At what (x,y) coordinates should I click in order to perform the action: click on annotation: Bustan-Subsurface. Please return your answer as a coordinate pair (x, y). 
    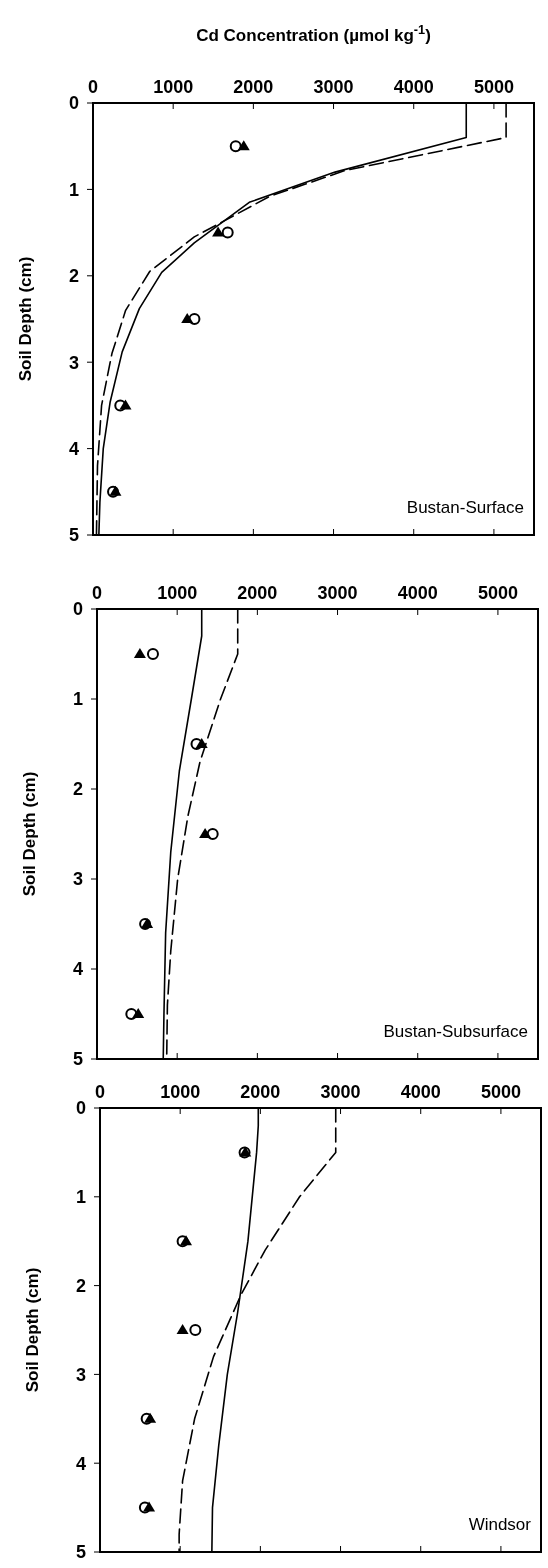
    Looking at the image, I should click on (455, 1031).